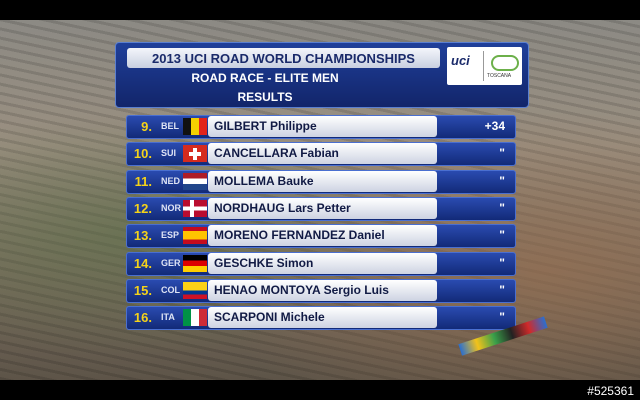 Image resolution: width=640 pixels, height=400 pixels. Describe the element at coordinates (499, 76) in the screenshot. I see `logo-subtext: TOSCANA` at that location.